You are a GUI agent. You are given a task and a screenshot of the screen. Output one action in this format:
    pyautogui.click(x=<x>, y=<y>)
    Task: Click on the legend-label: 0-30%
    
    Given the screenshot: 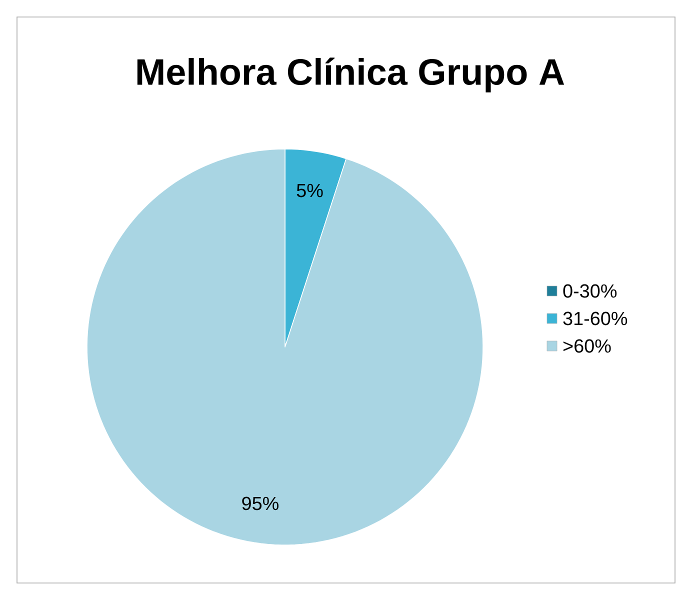 What is the action you would take?
    pyautogui.click(x=590, y=291)
    